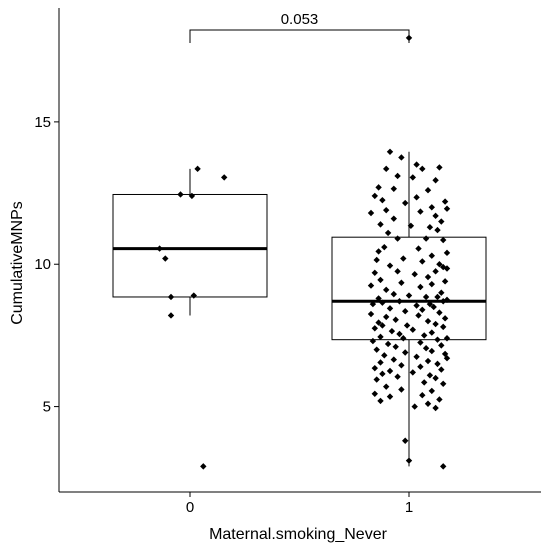  Describe the element at coordinates (298, 534) in the screenshot. I see `x-axis-label: Maternal.smoking_Never` at that location.